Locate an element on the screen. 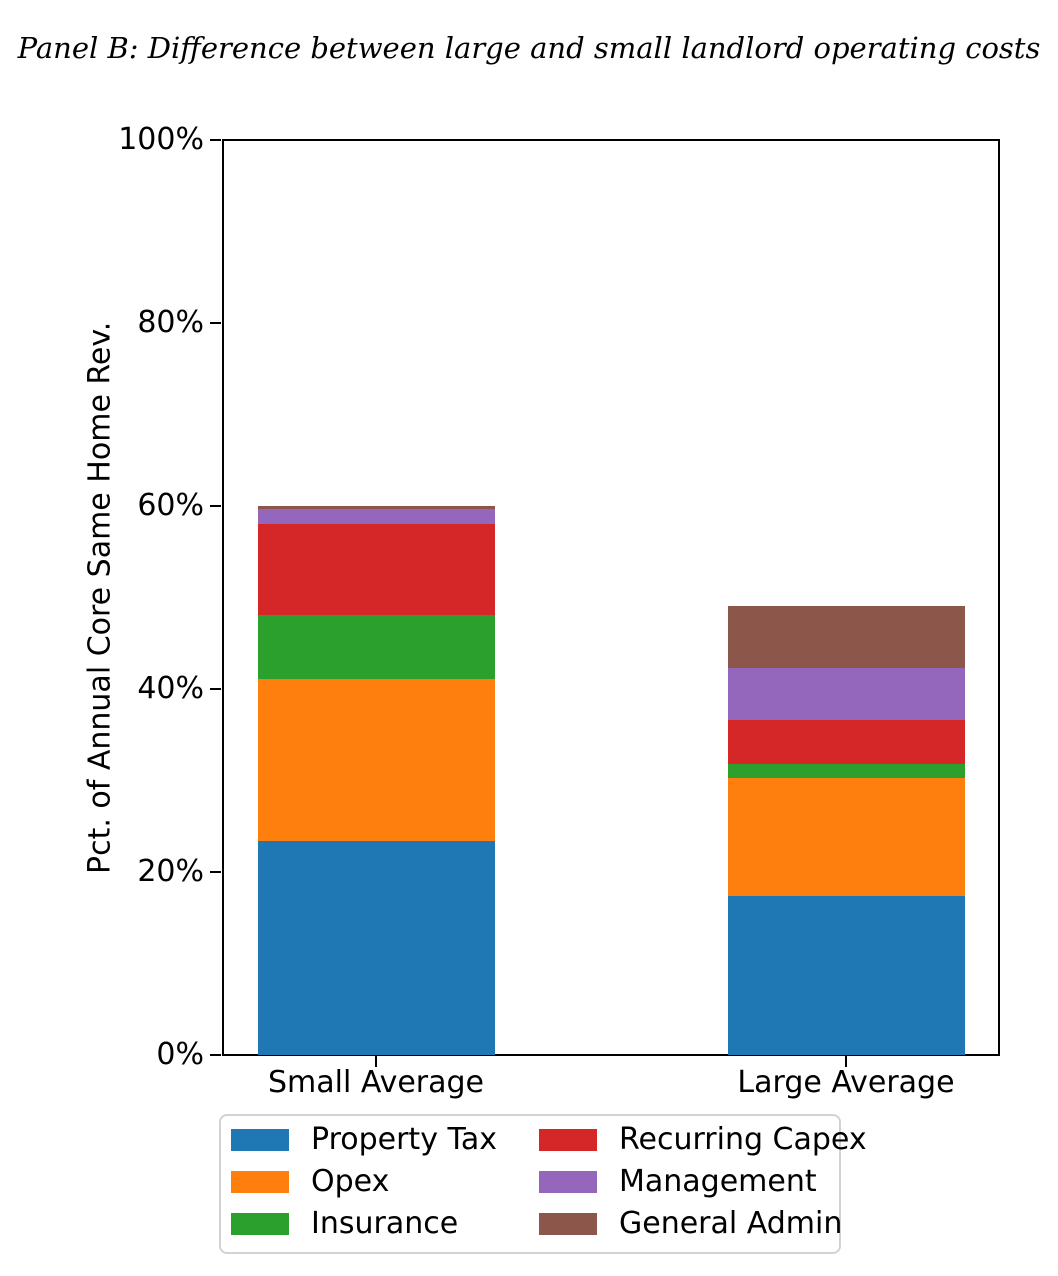 The width and height of the screenshot is (1058, 1276). bar-segment-large-average-insurance is located at coordinates (846, 771).